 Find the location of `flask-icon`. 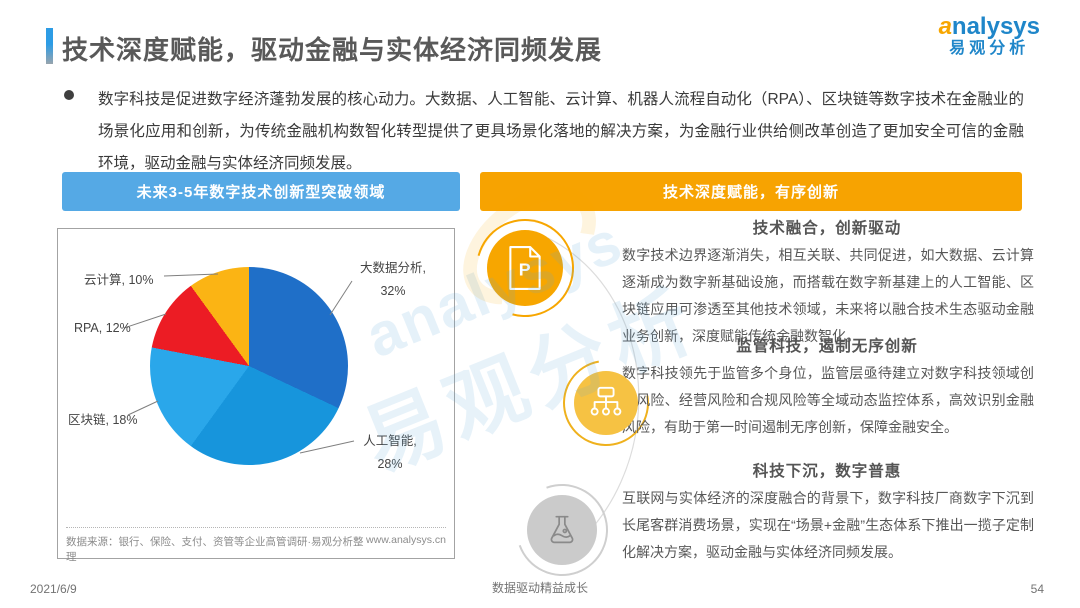

flask-icon is located at coordinates (562, 530).